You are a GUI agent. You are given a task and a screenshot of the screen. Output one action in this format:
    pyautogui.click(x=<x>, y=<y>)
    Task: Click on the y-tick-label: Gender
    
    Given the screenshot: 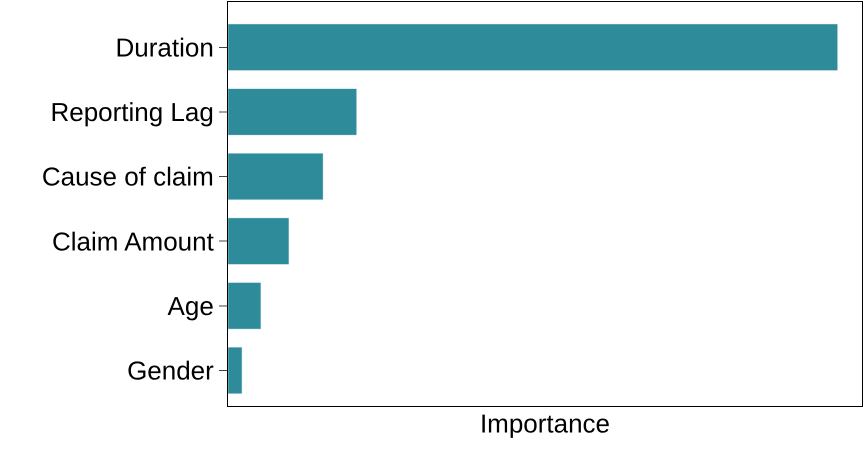 What is the action you would take?
    pyautogui.click(x=170, y=371)
    